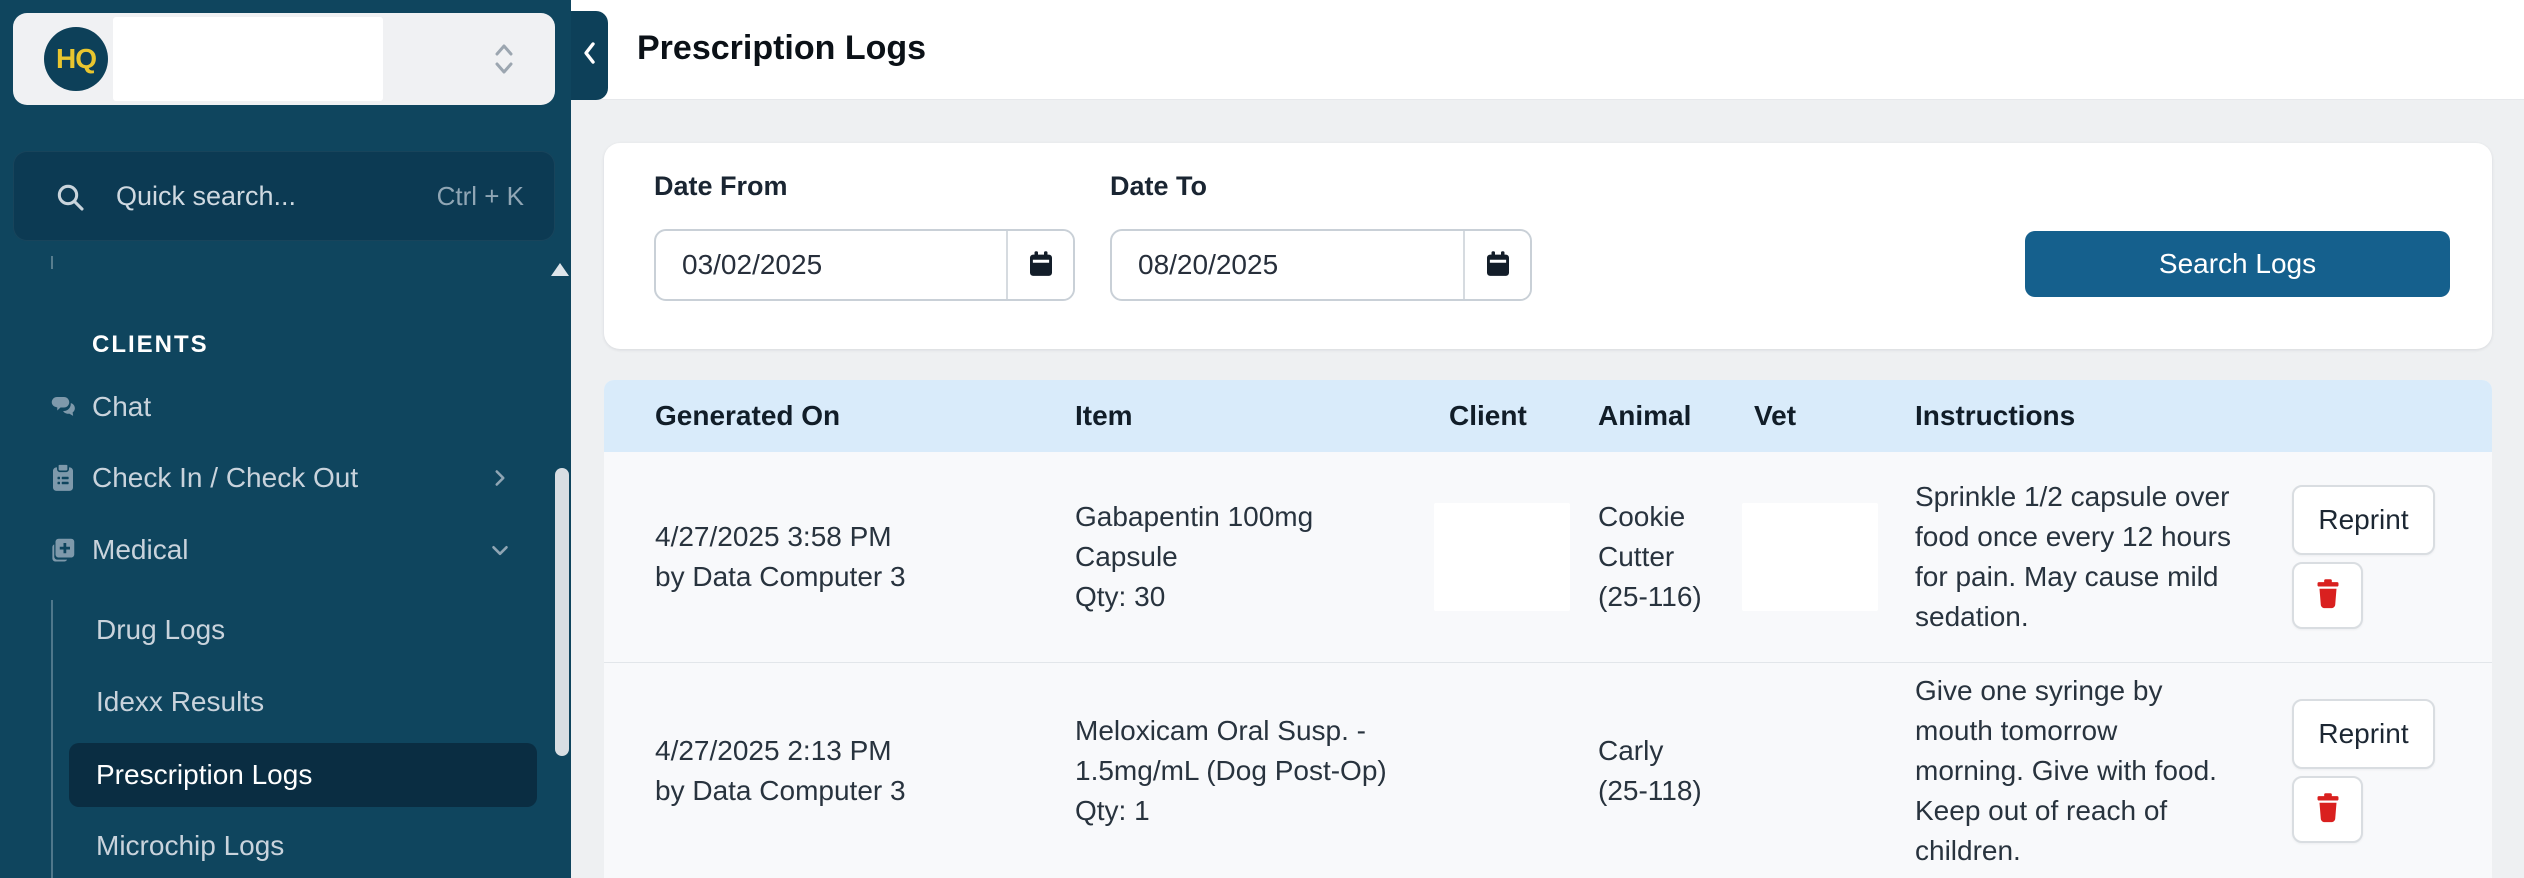 The image size is (2524, 878). I want to click on instructions-text: Sprinkle 1/2 capsule over, so click(2072, 496).